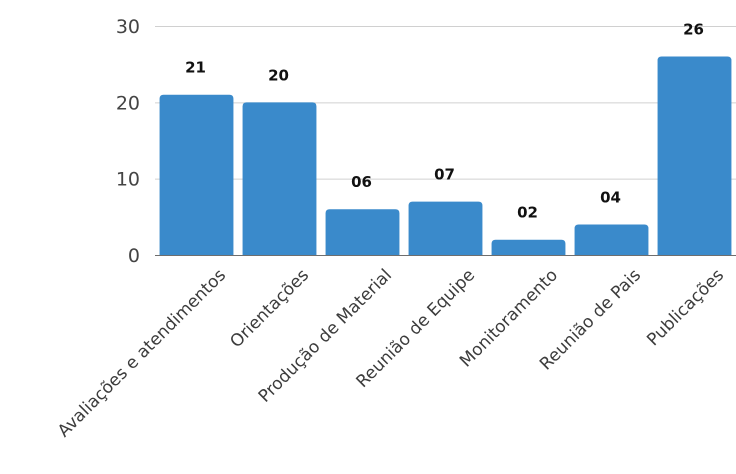 This screenshot has height=474, width=736. Describe the element at coordinates (142, 353) in the screenshot. I see `x-tick-label: Avaliações e atendimentos` at that location.